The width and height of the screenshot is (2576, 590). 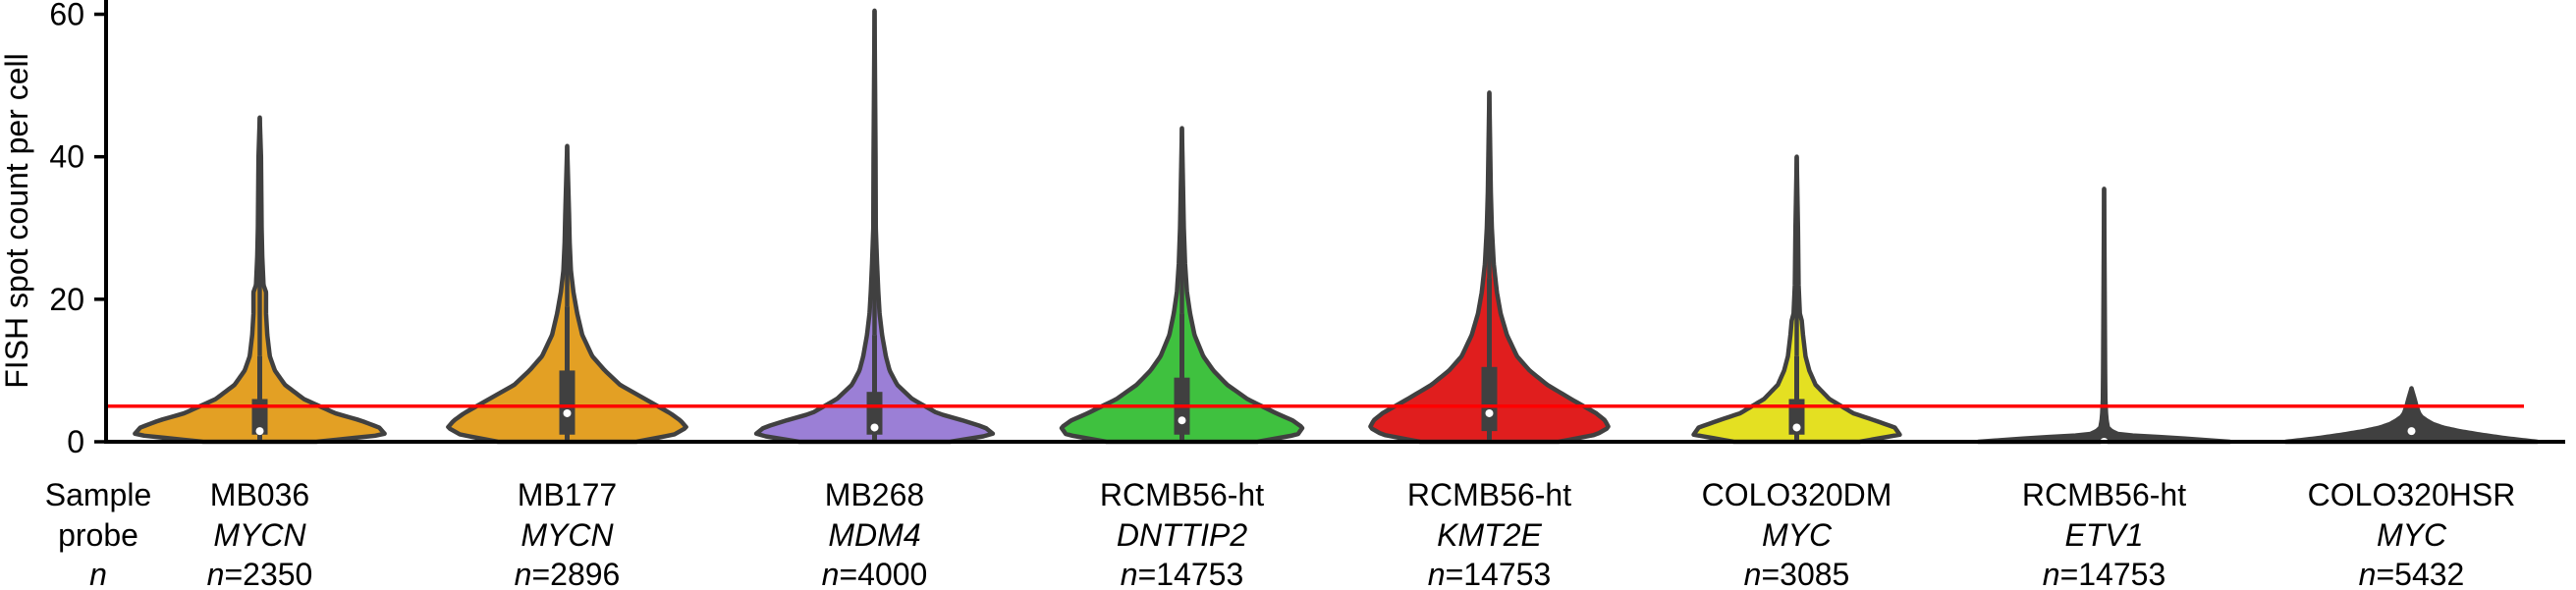 I want to click on probe-label: DNTTIP2, so click(x=1183, y=535).